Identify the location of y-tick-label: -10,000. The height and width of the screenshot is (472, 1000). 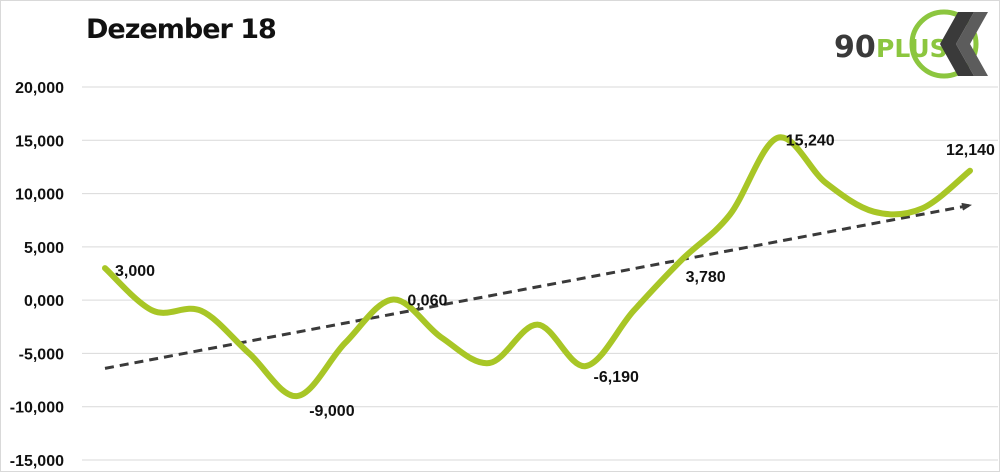
(37, 408).